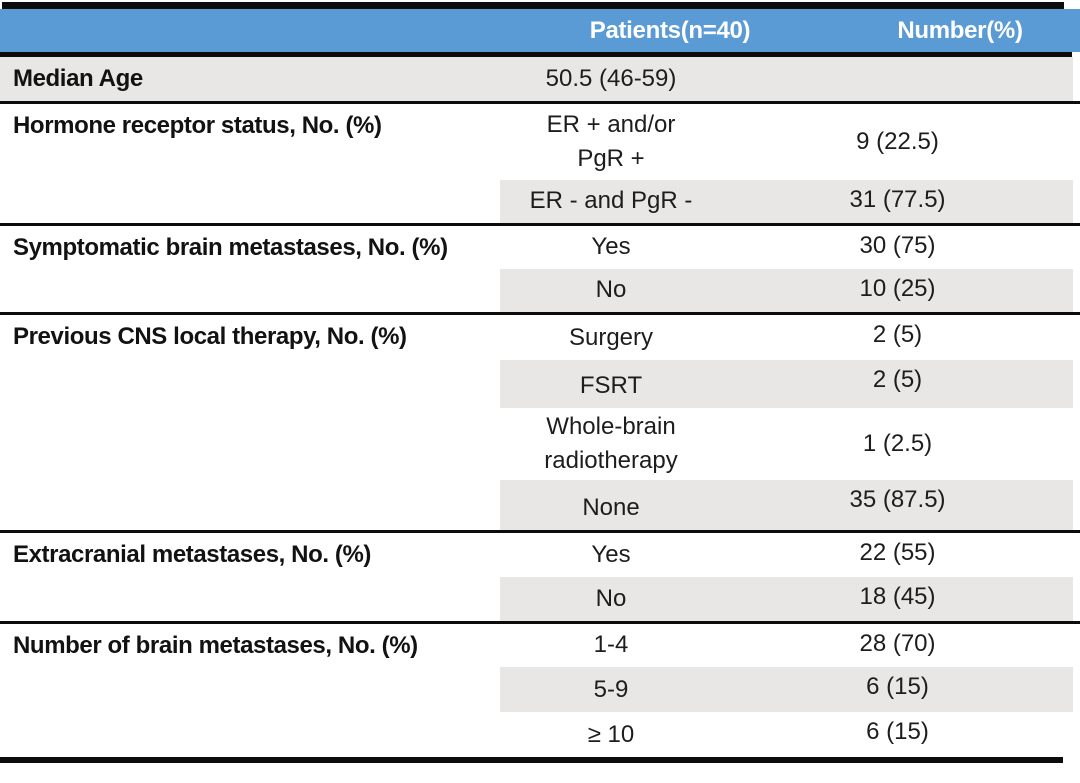 The height and width of the screenshot is (783, 1080). I want to click on table-row: No 10 (25), so click(786, 290).